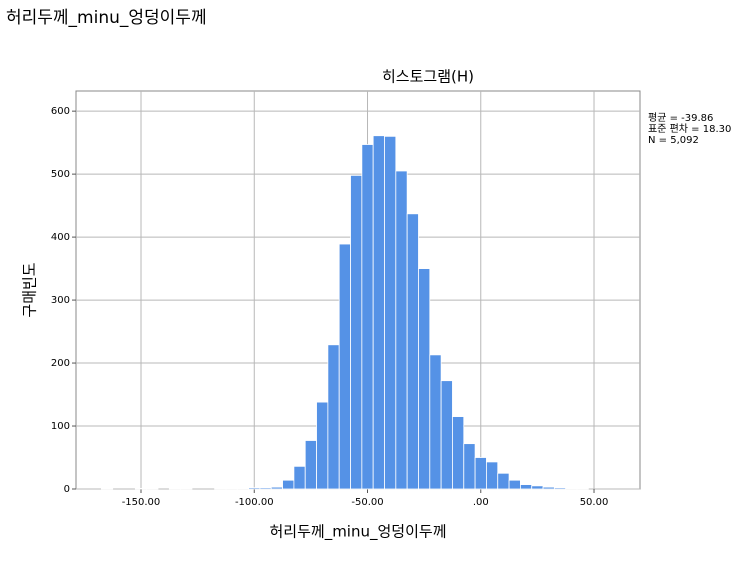  I want to click on y-tick-label: 600, so click(60, 111).